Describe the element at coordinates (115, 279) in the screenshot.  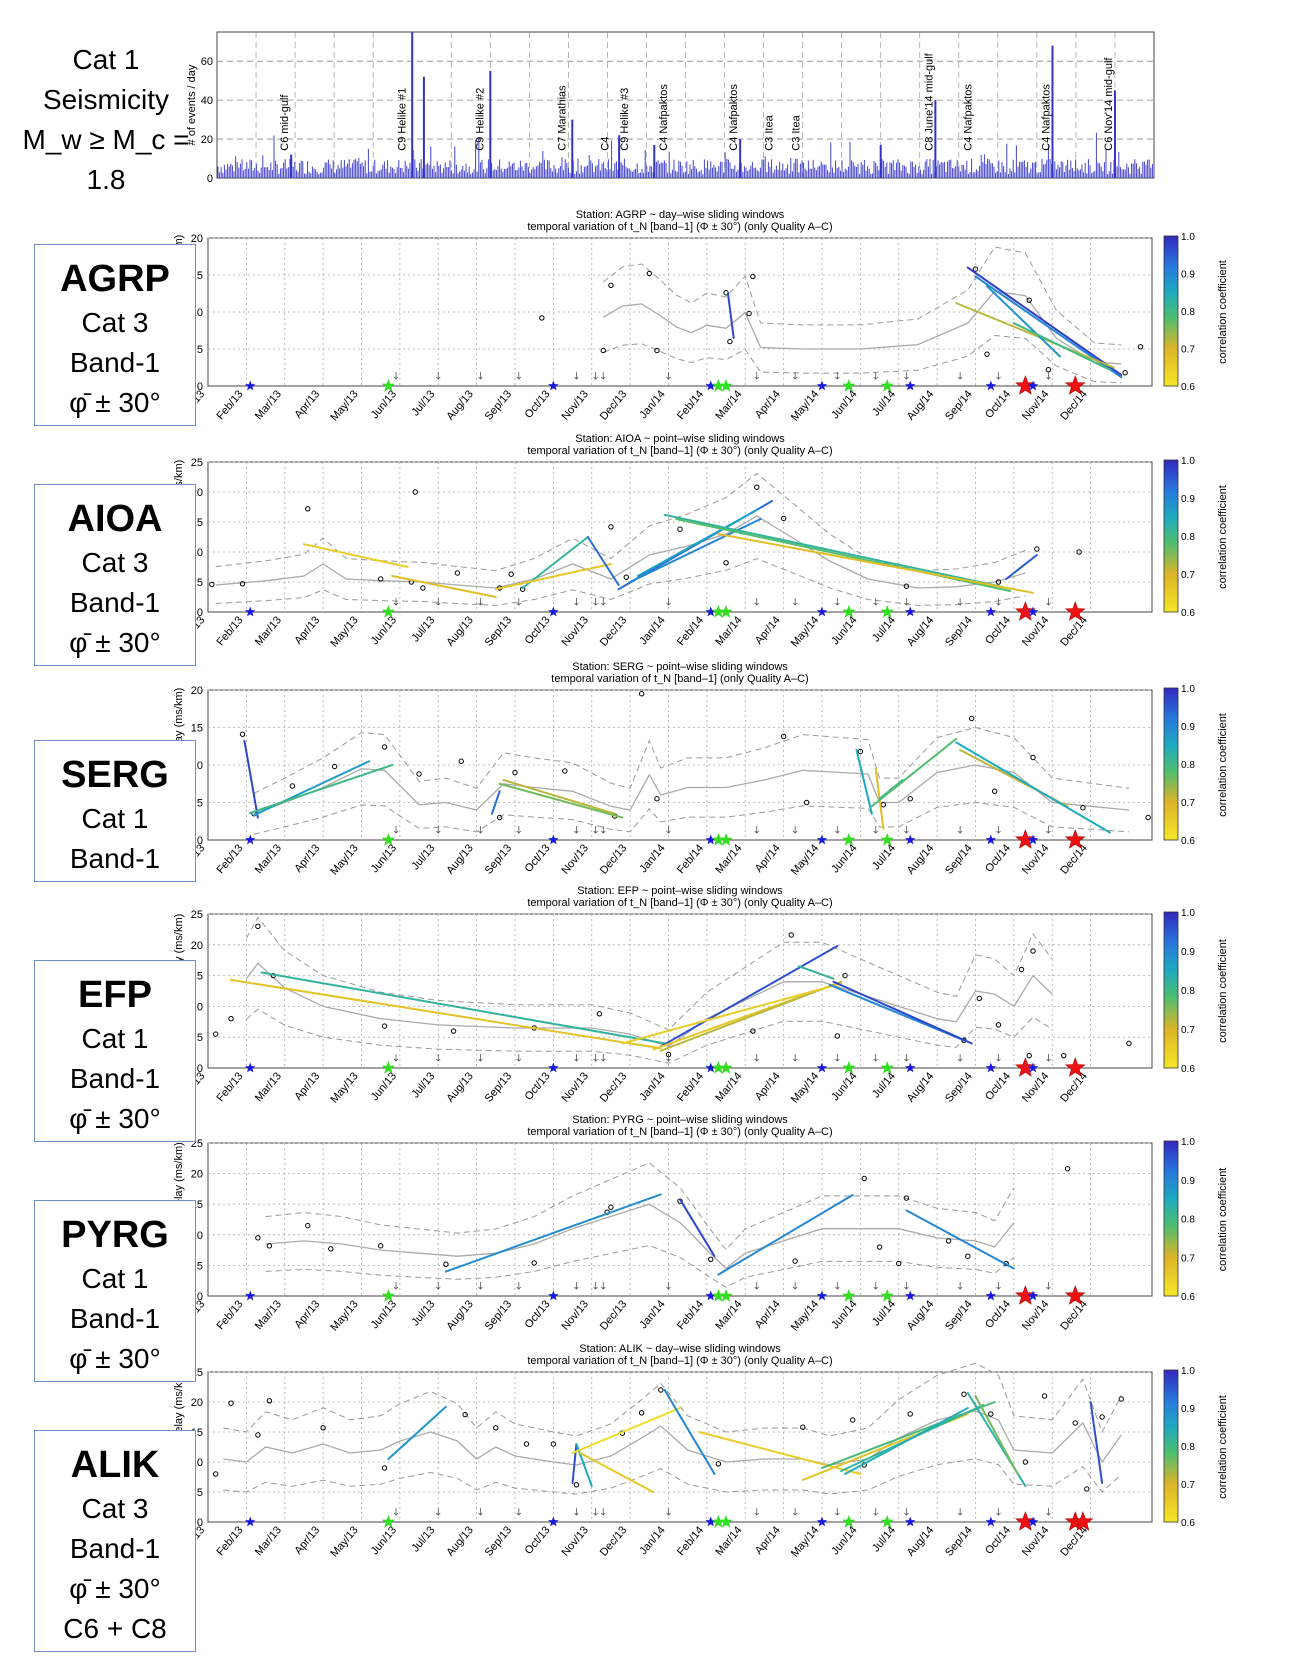
I see `station-name: AGRP` at that location.